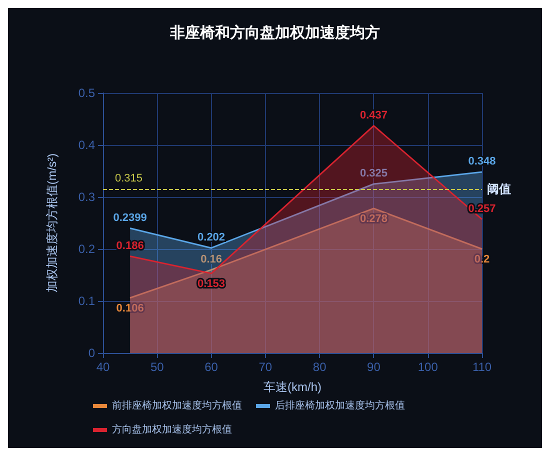  I want to click on data-label: 0.2399, so click(130, 218).